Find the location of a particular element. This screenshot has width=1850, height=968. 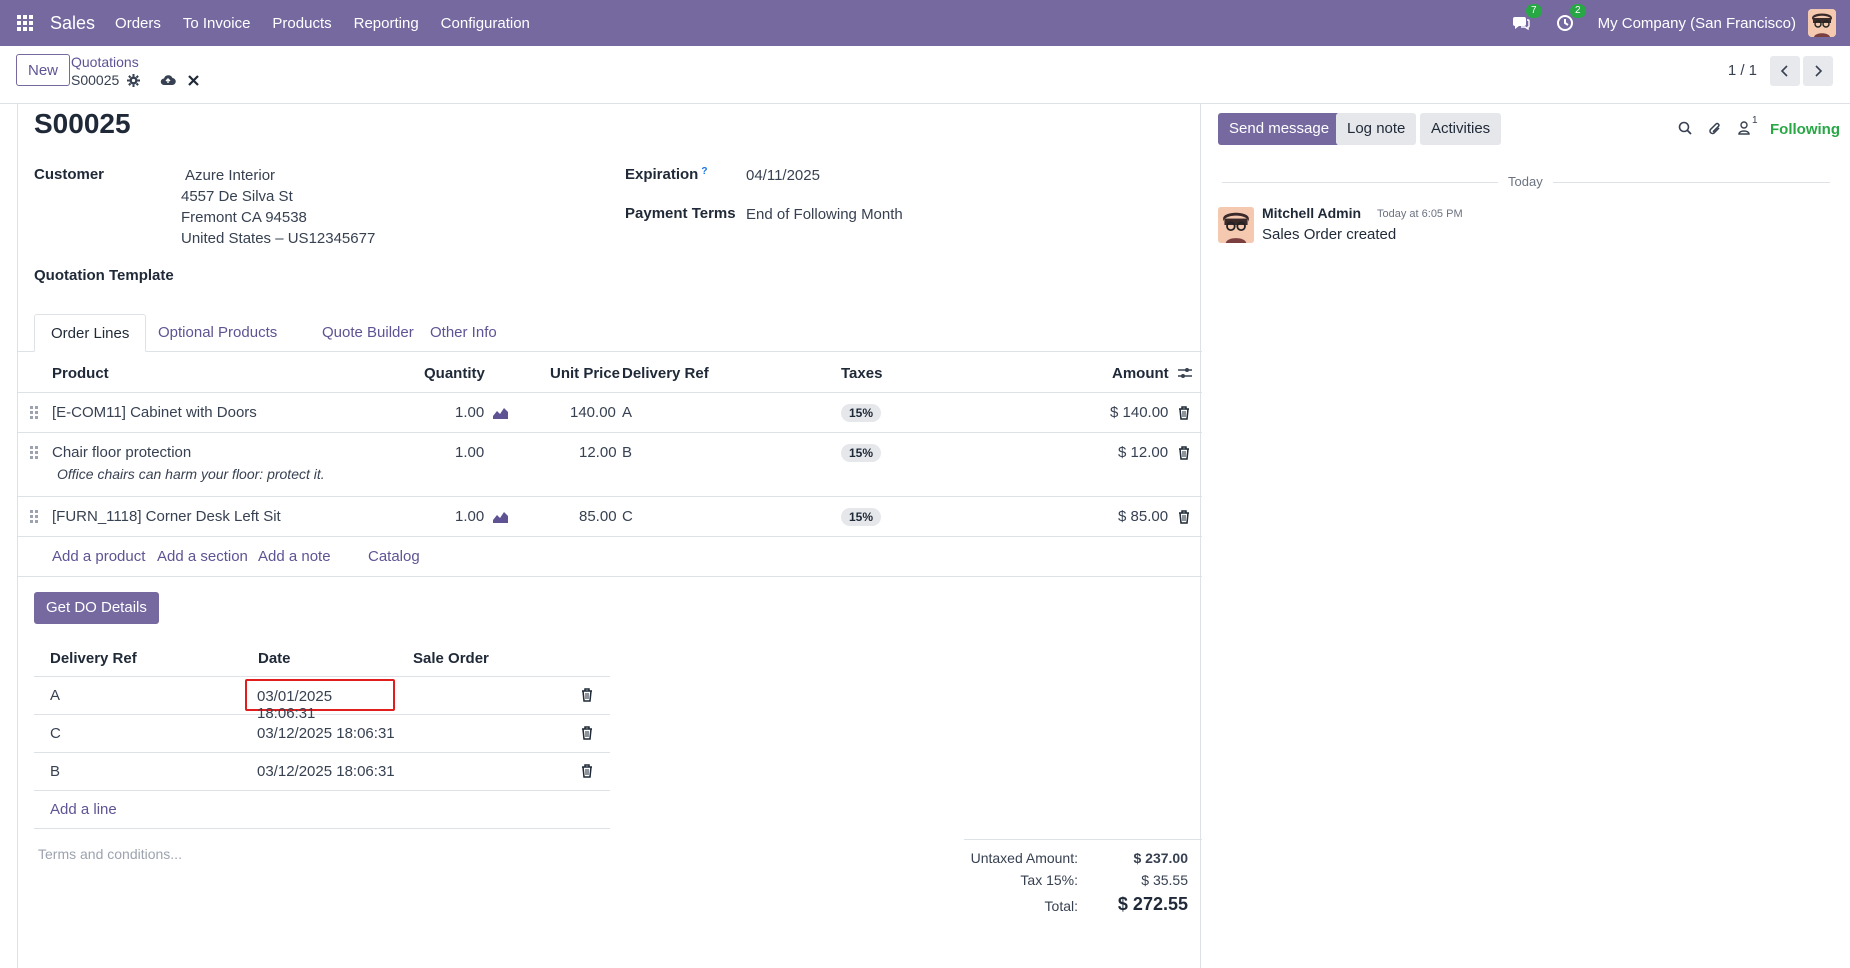

discard-icon is located at coordinates (194, 80).